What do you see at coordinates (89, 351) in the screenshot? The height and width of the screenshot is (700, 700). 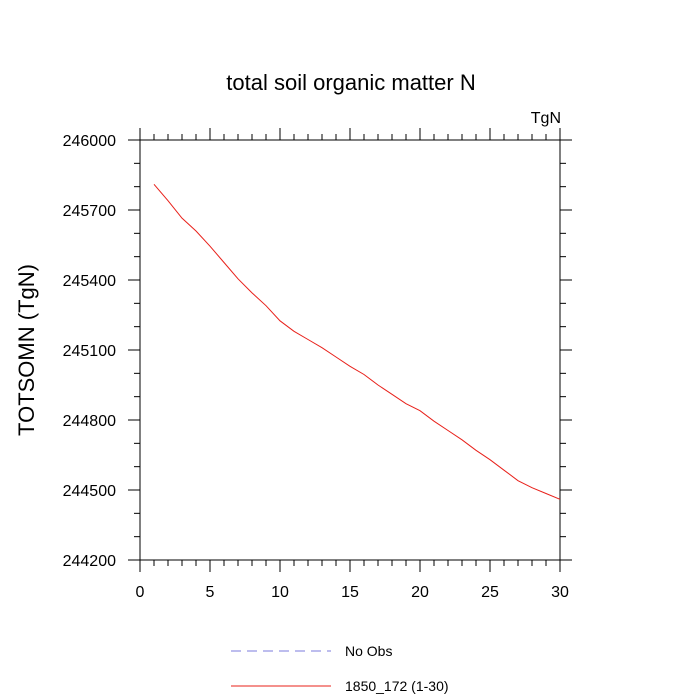 I see `y-tick-label: 245100` at bounding box center [89, 351].